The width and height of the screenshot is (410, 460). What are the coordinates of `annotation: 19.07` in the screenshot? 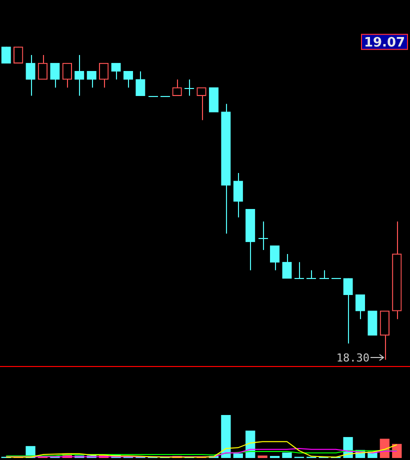 It's located at (385, 42).